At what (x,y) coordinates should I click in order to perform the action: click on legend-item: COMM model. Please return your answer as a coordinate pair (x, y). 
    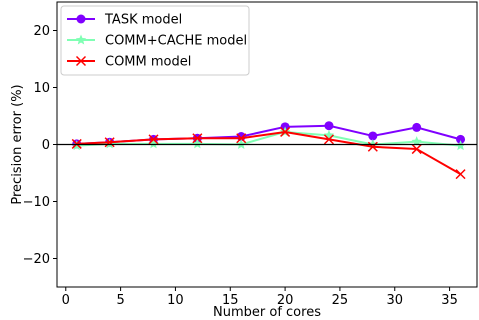
    Looking at the image, I should click on (129, 62).